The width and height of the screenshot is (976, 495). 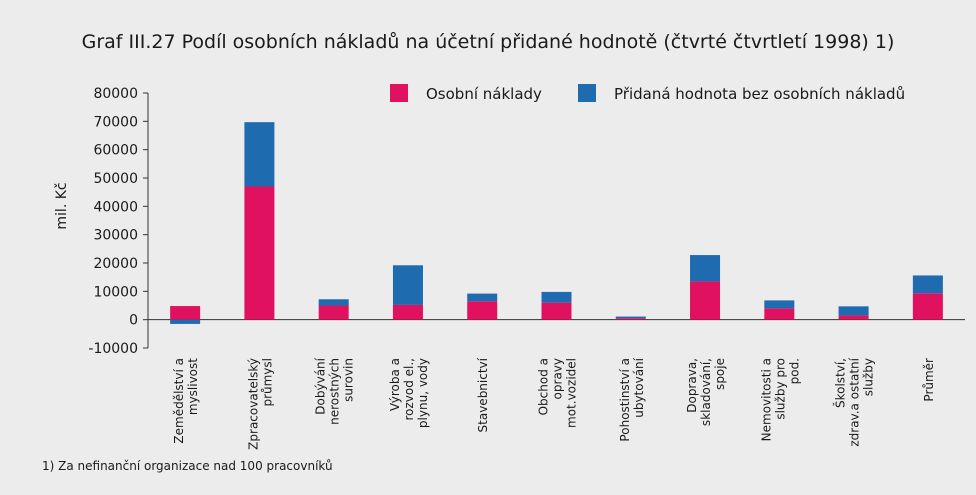 I want to click on x-tick-label: ubytování, so click(x=639, y=387).